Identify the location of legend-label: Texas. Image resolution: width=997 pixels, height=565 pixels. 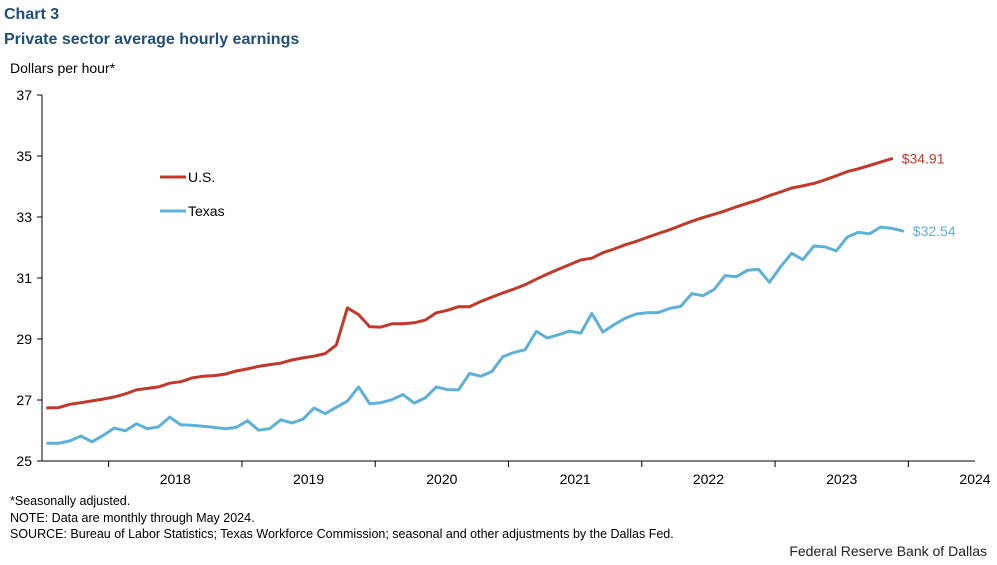
(206, 211).